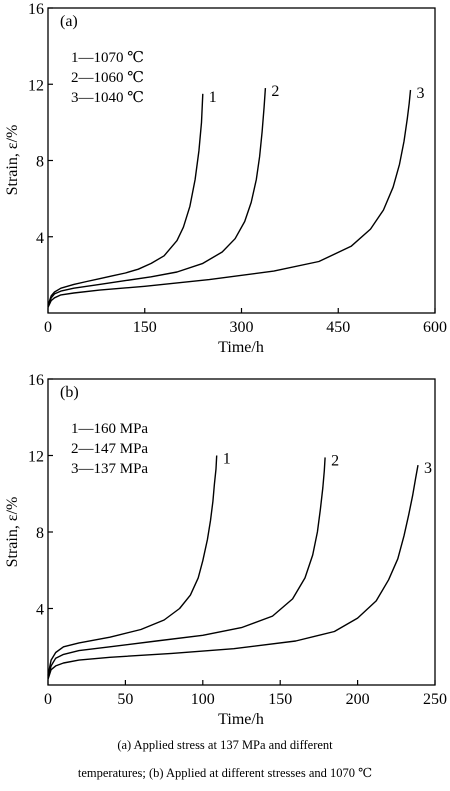 Image resolution: width=450 pixels, height=791 pixels. Describe the element at coordinates (109, 469) in the screenshot. I see `legend-entry-3: 3—137 MPa` at that location.